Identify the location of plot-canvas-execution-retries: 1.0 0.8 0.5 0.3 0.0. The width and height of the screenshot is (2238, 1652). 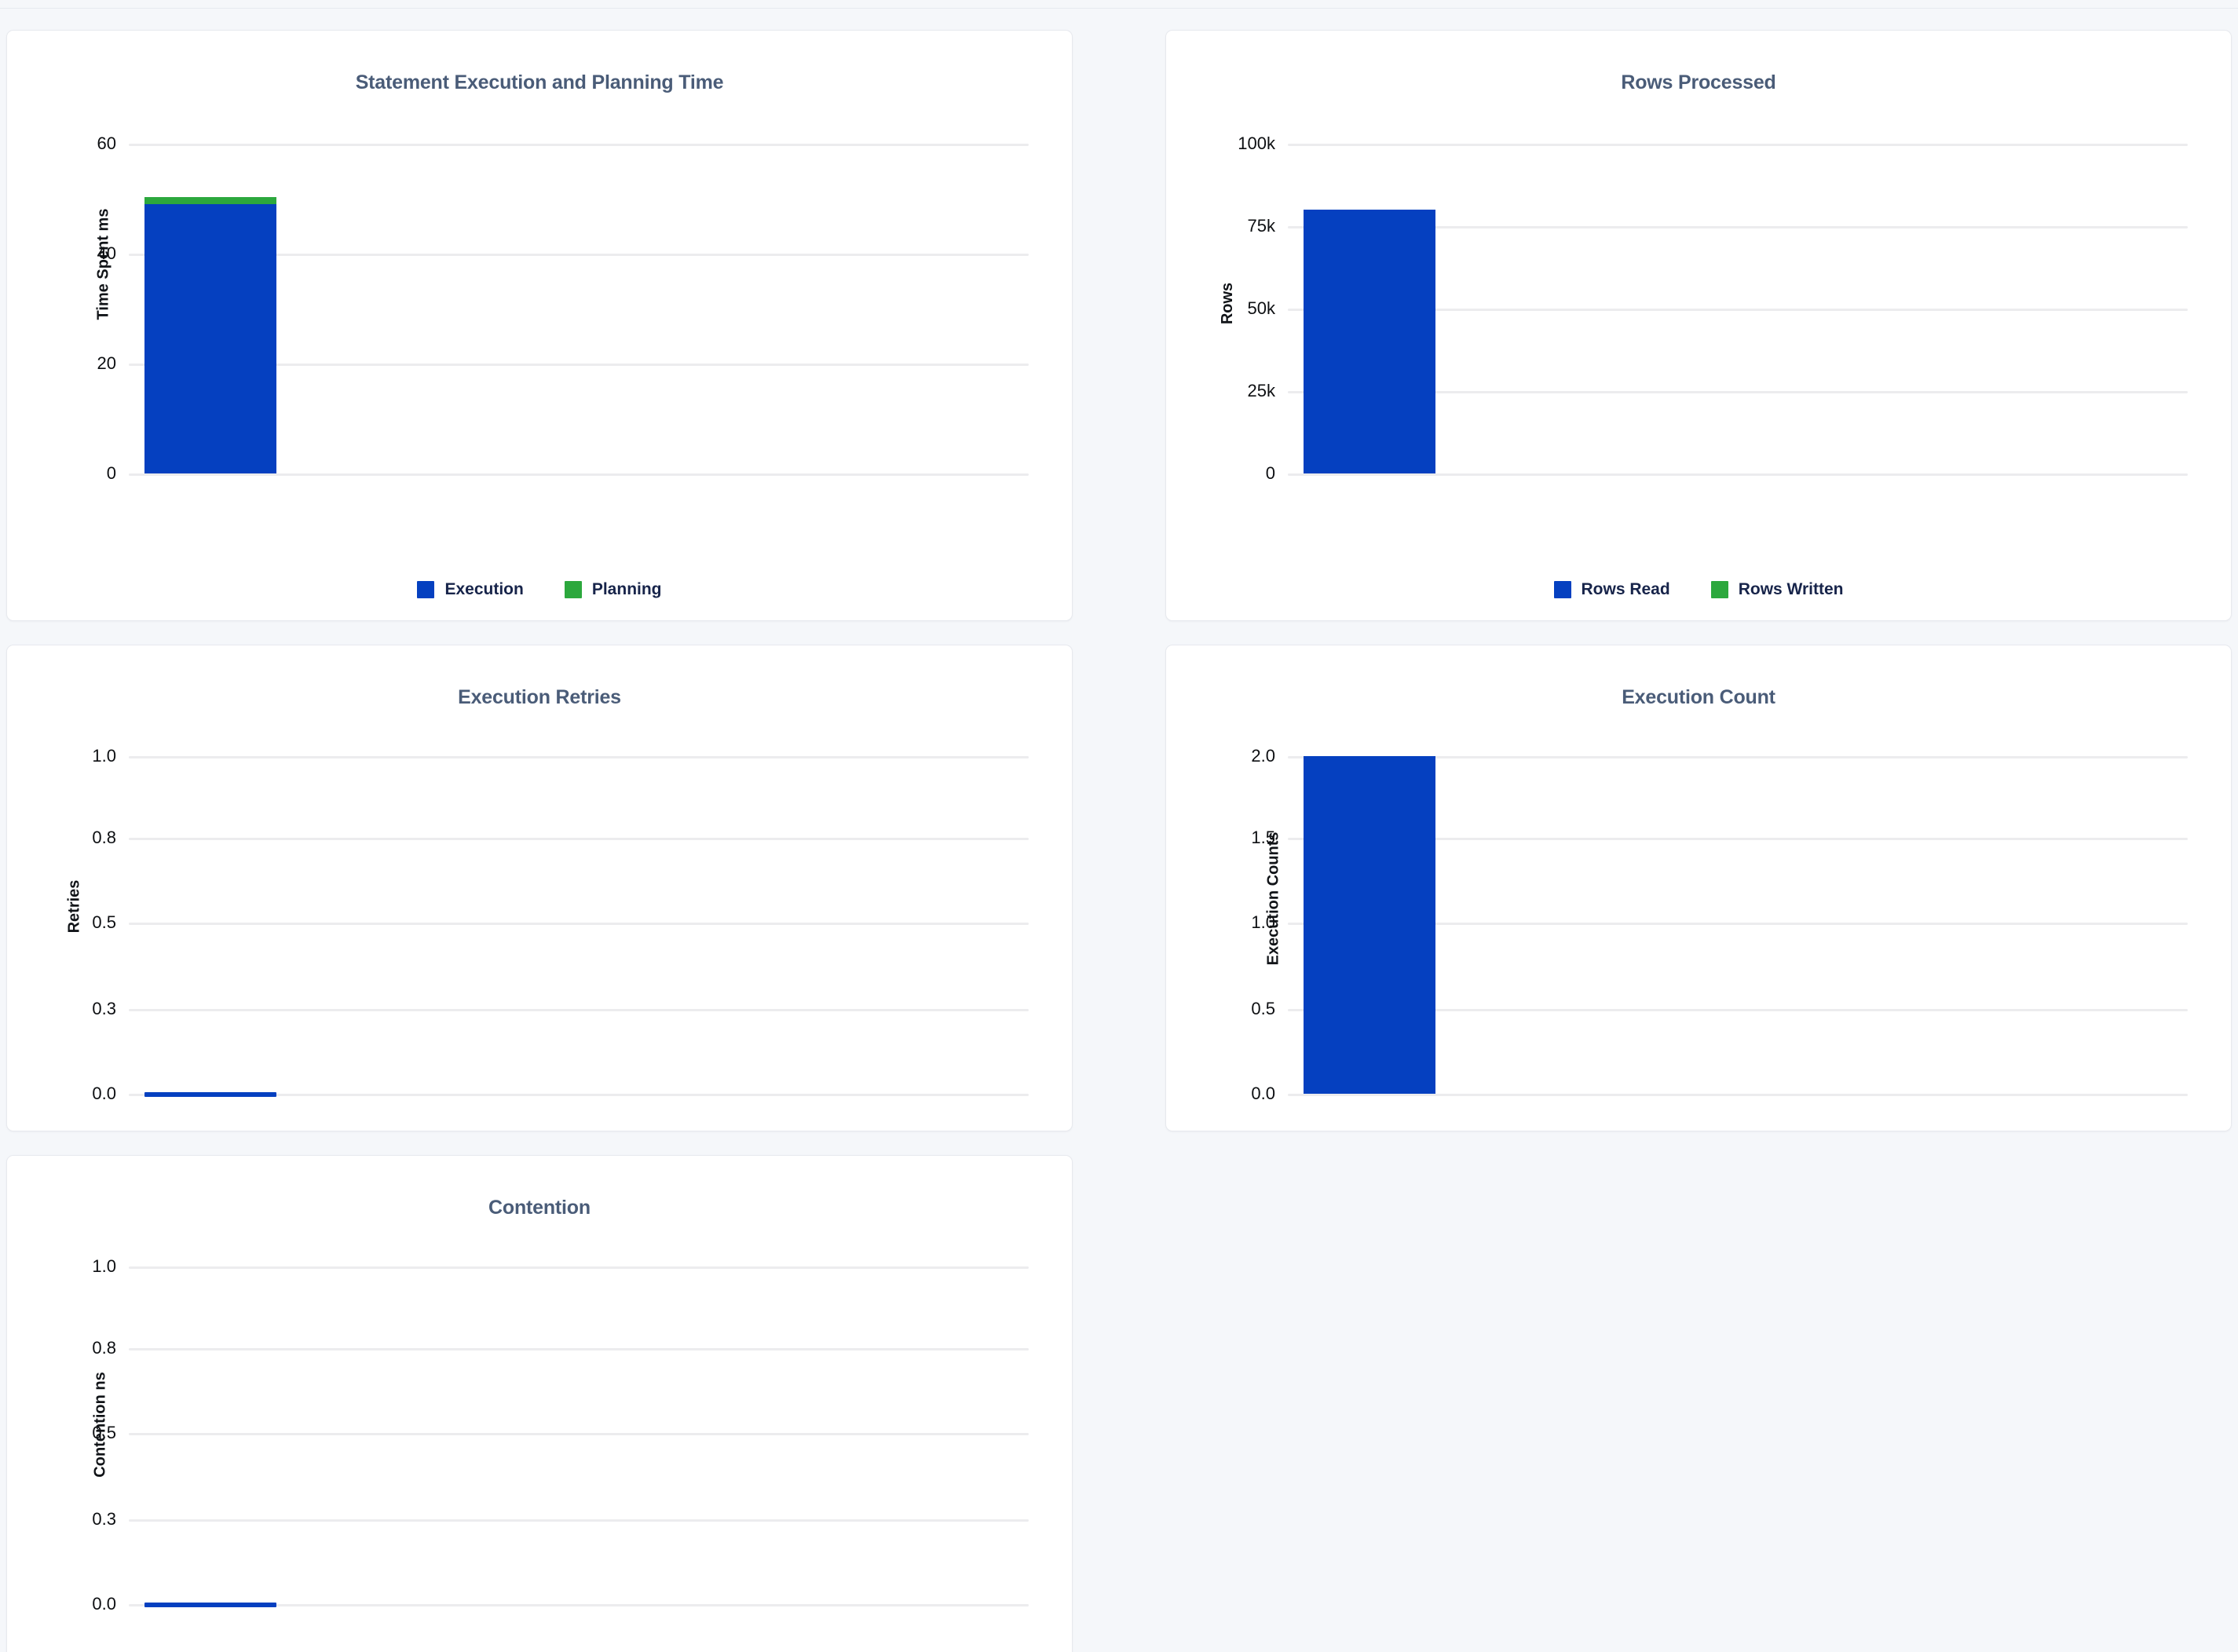
(560, 906).